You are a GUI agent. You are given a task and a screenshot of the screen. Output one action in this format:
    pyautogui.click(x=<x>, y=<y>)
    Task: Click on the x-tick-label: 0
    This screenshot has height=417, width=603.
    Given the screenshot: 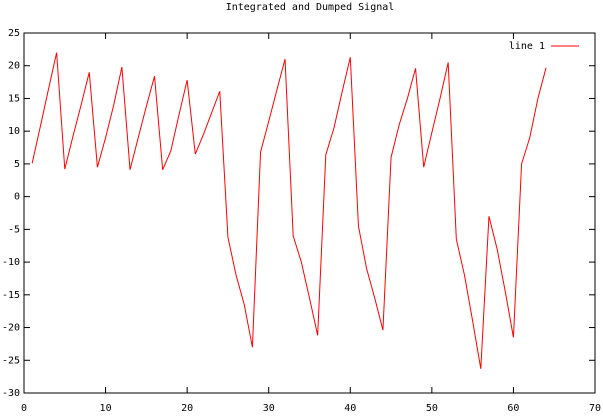 What is the action you would take?
    pyautogui.click(x=24, y=408)
    